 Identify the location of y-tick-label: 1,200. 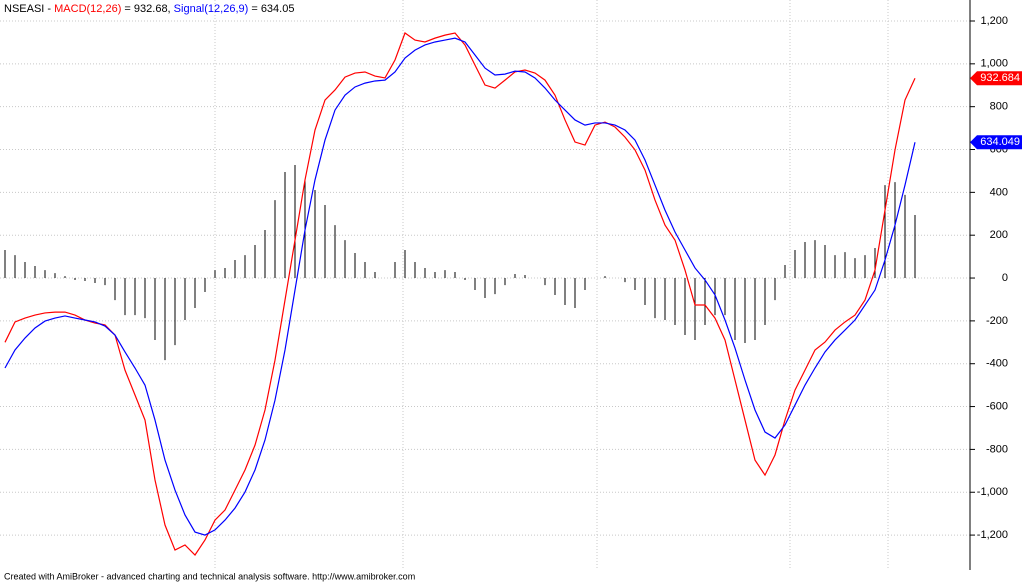
(994, 21).